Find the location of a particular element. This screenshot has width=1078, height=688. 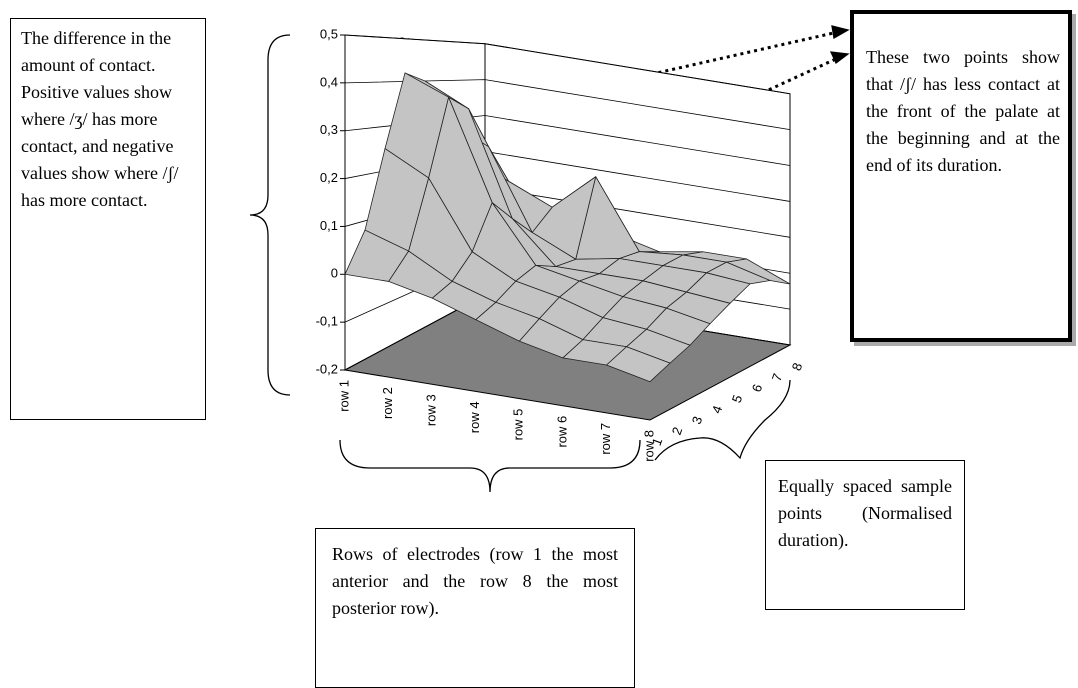

x-tick-label: row 4 is located at coordinates (474, 417).